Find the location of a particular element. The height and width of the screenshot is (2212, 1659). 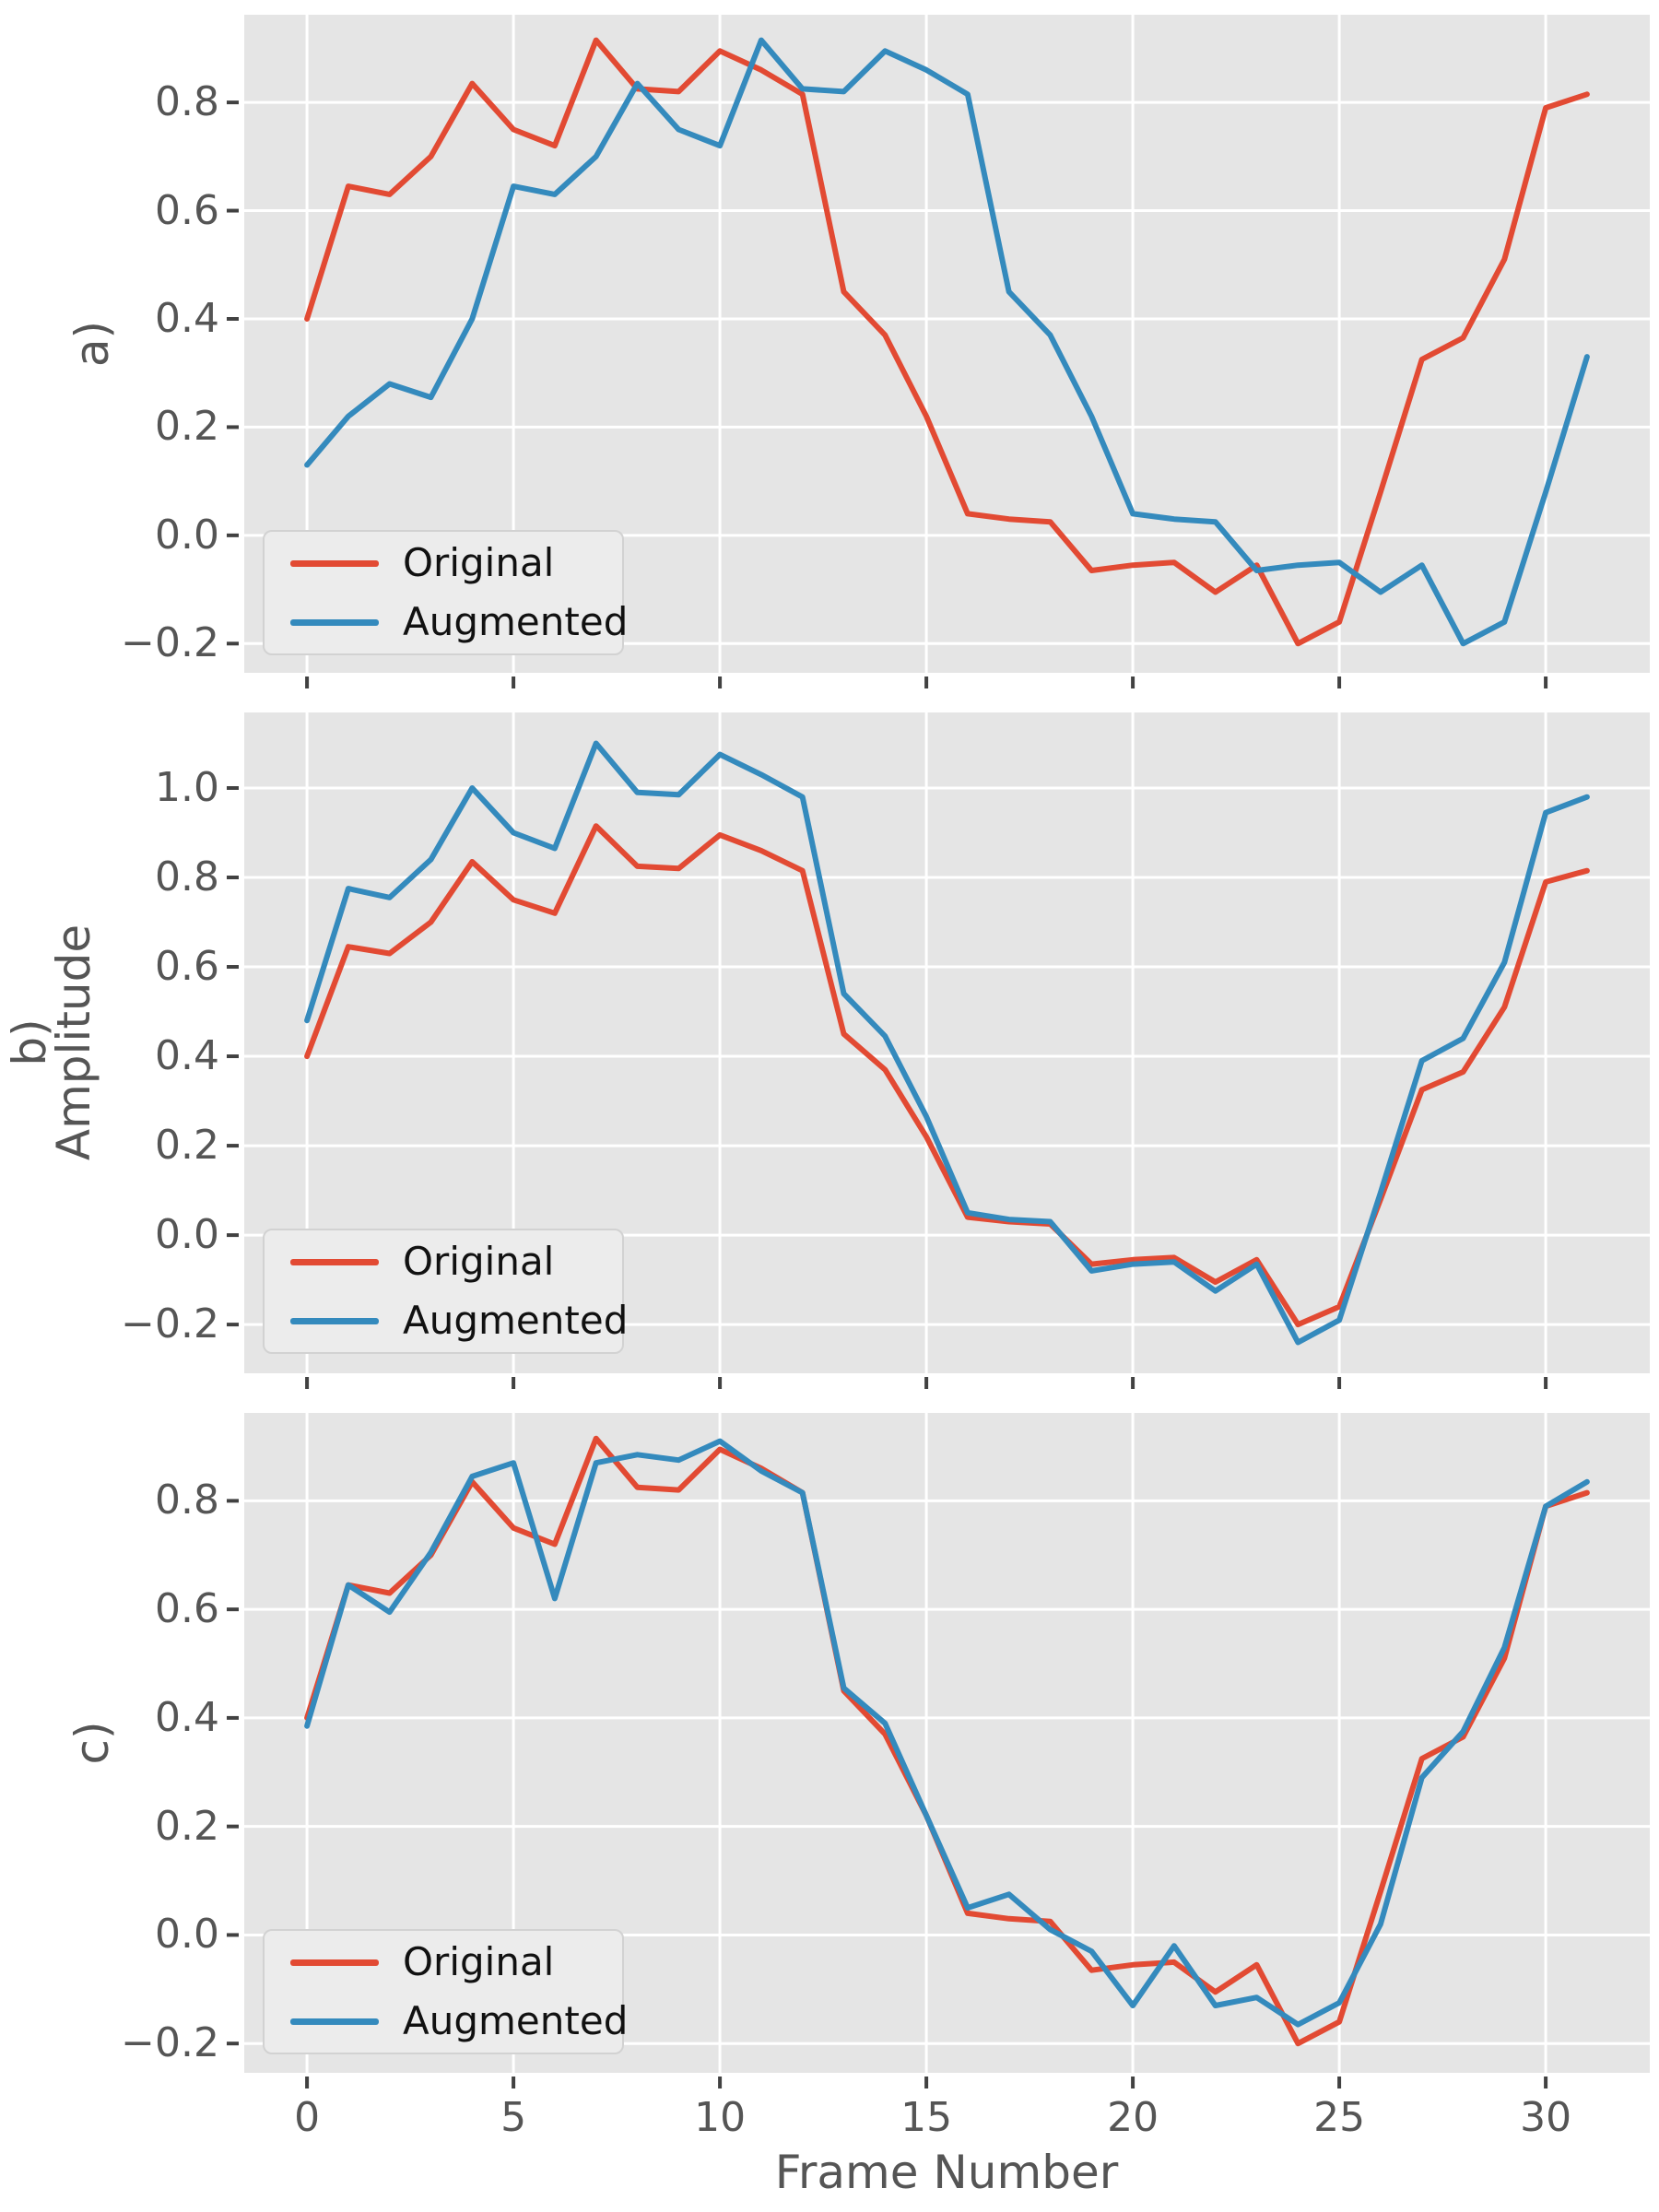

legend-a: Original Augmented is located at coordinates (445, 592).